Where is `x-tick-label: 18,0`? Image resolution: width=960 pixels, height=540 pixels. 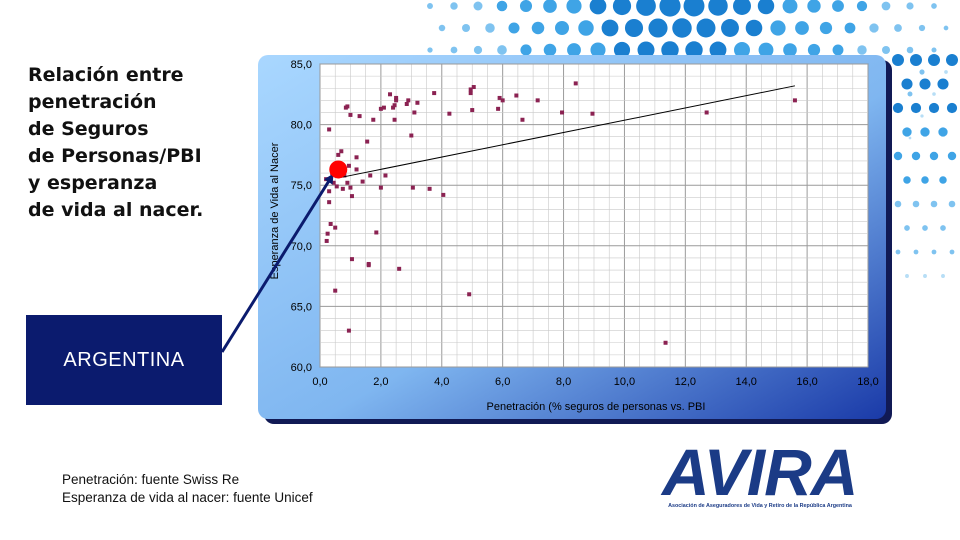
x-tick-label: 18,0 is located at coordinates (867, 382).